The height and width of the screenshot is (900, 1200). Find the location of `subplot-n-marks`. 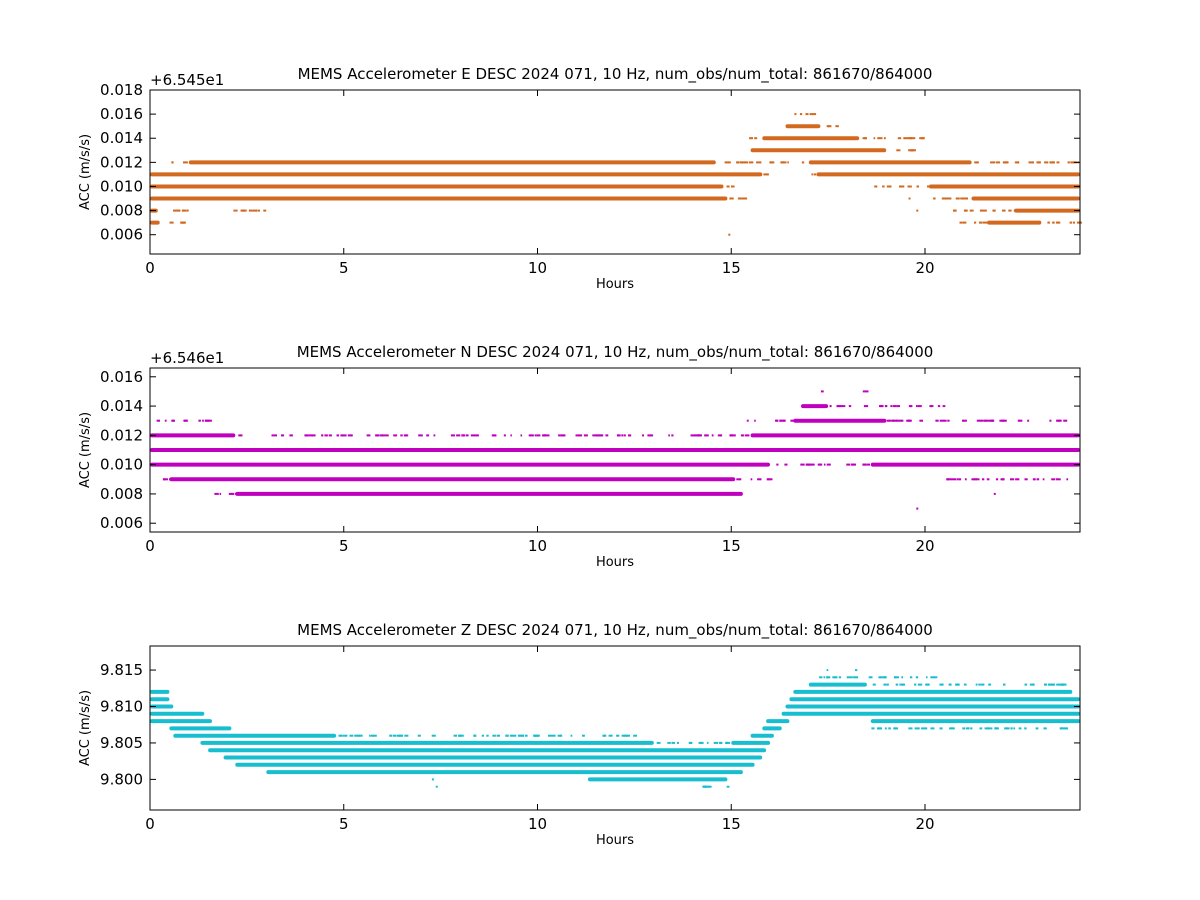

subplot-n-marks is located at coordinates (615, 450).